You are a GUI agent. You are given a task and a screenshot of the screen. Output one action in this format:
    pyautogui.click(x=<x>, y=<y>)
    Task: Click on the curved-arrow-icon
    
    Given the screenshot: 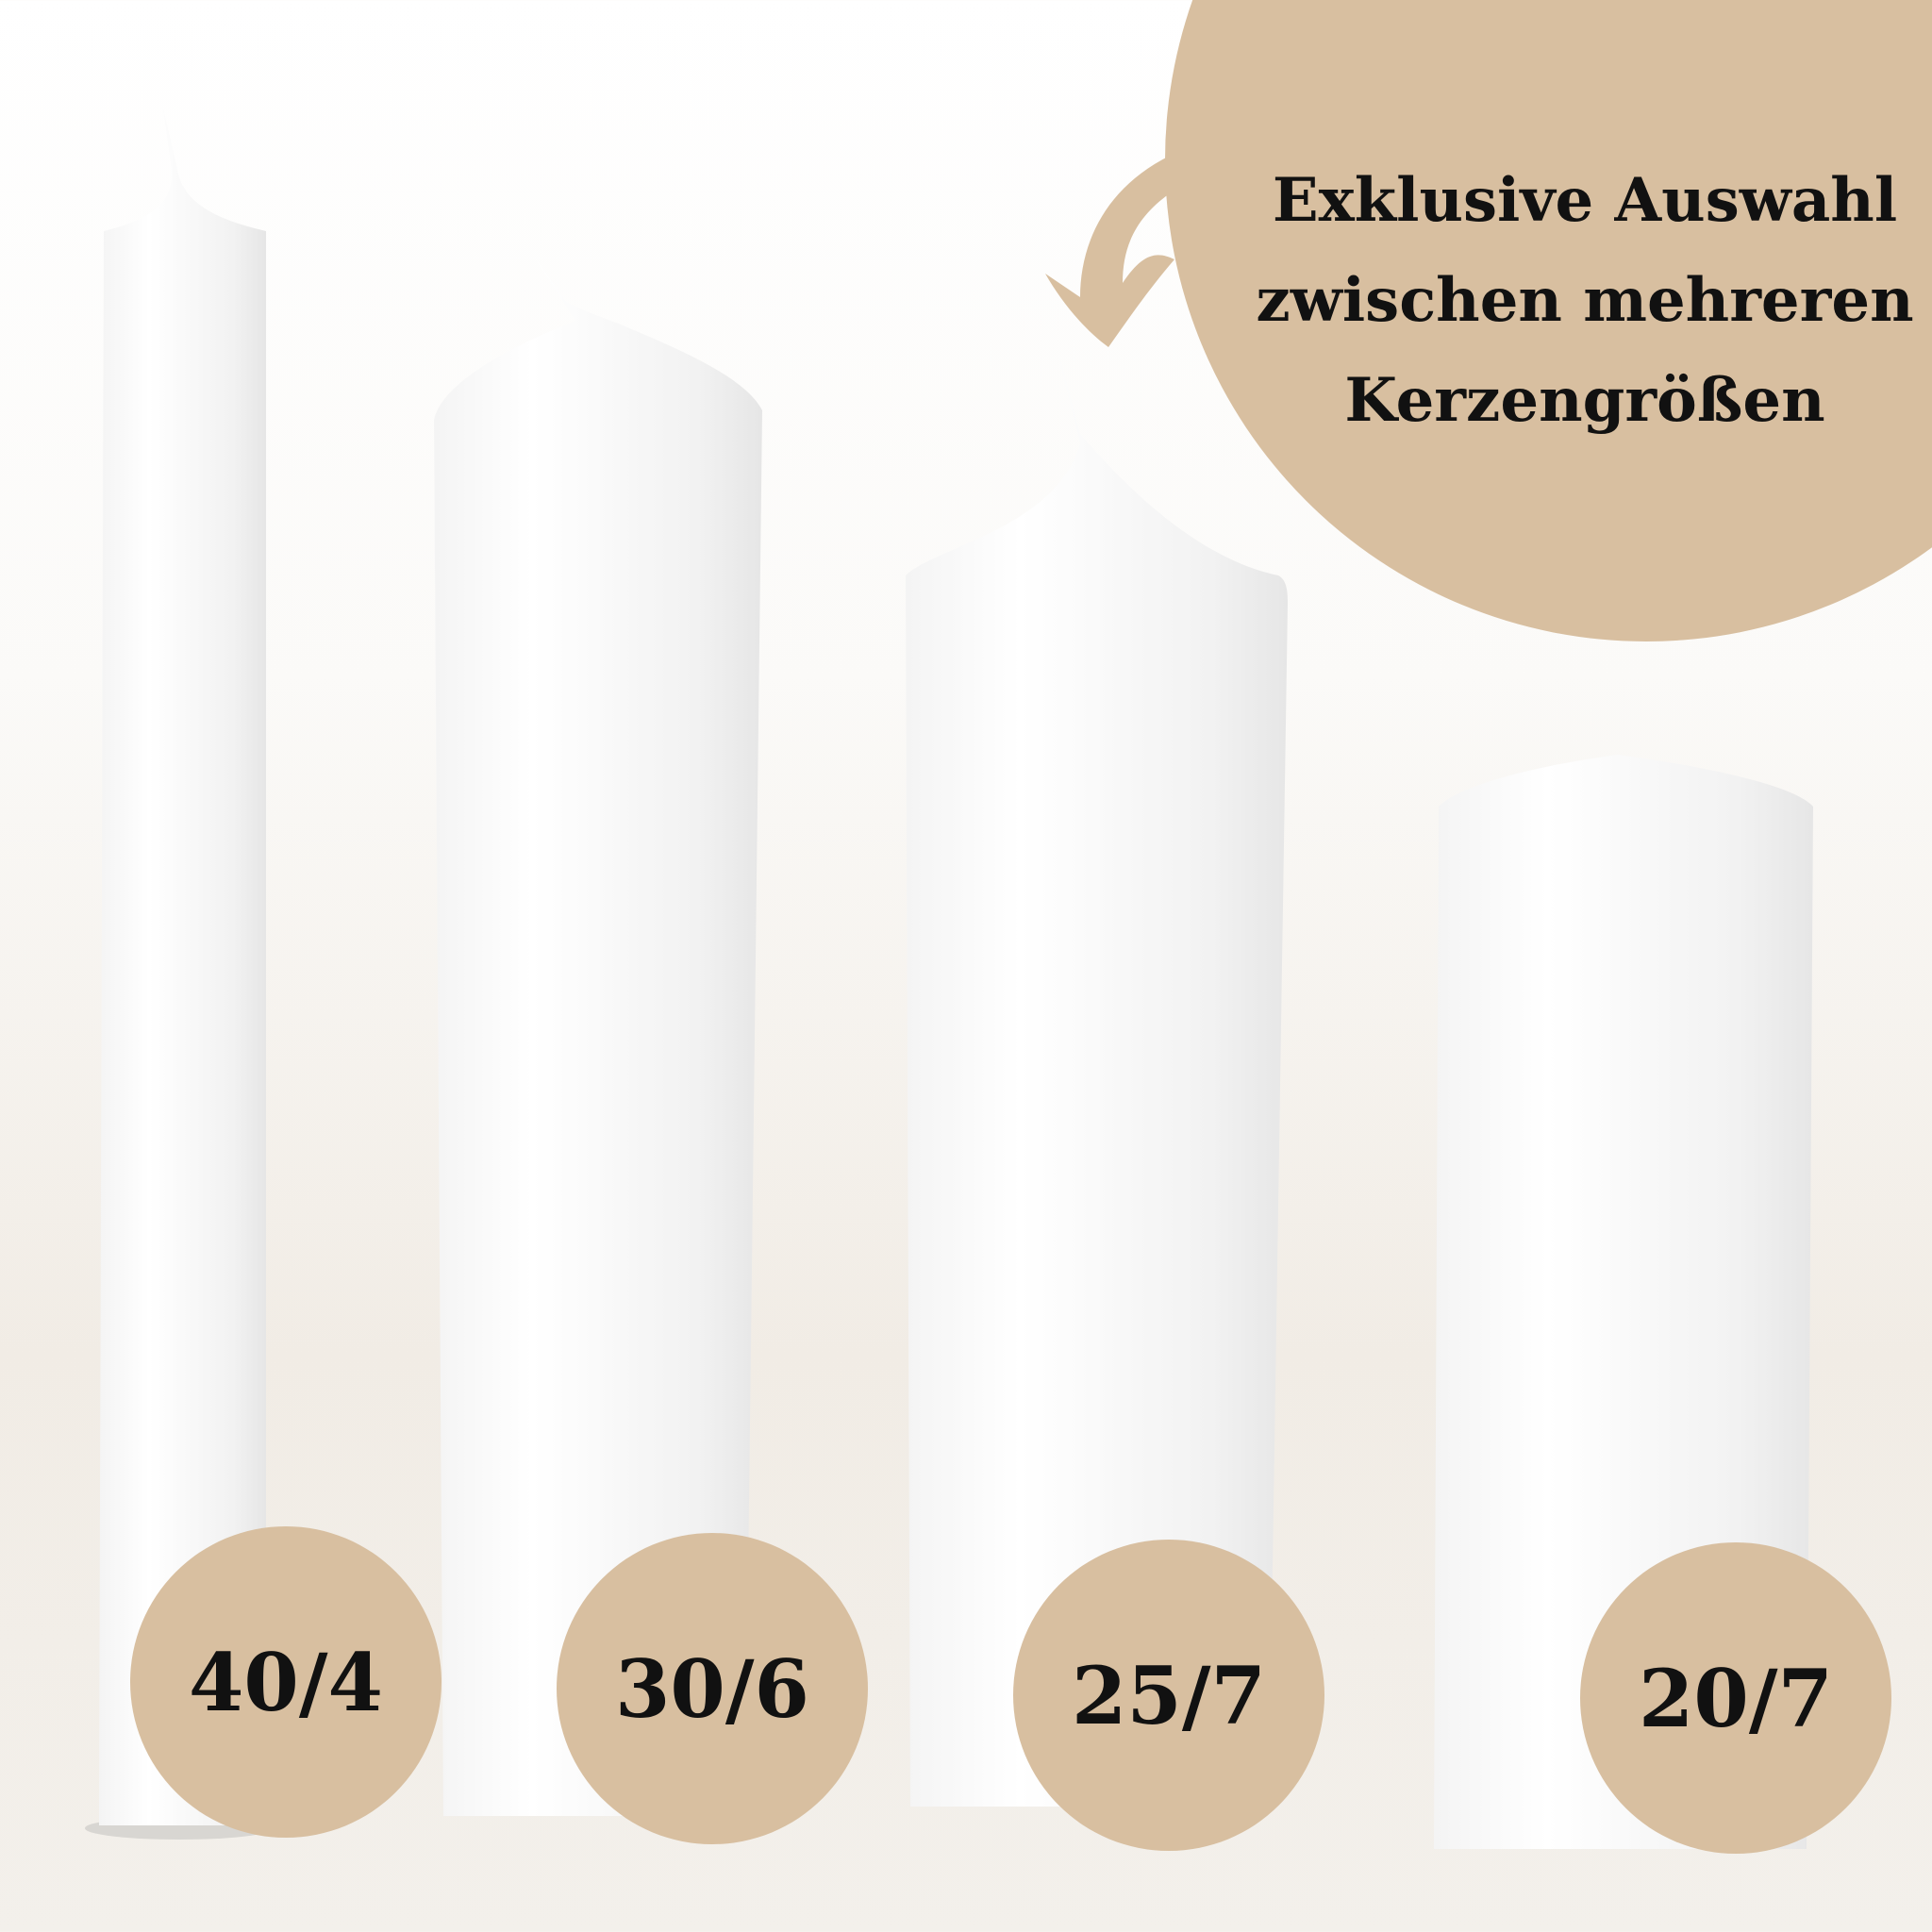 What is the action you would take?
    pyautogui.click(x=1109, y=252)
    